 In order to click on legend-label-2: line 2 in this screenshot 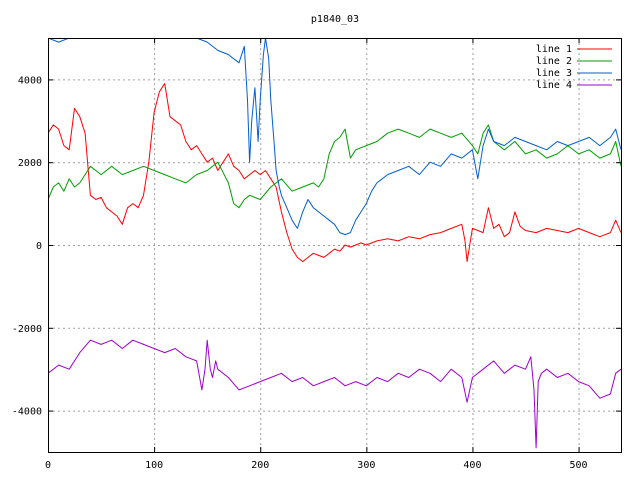, I will do `click(554, 61)`.